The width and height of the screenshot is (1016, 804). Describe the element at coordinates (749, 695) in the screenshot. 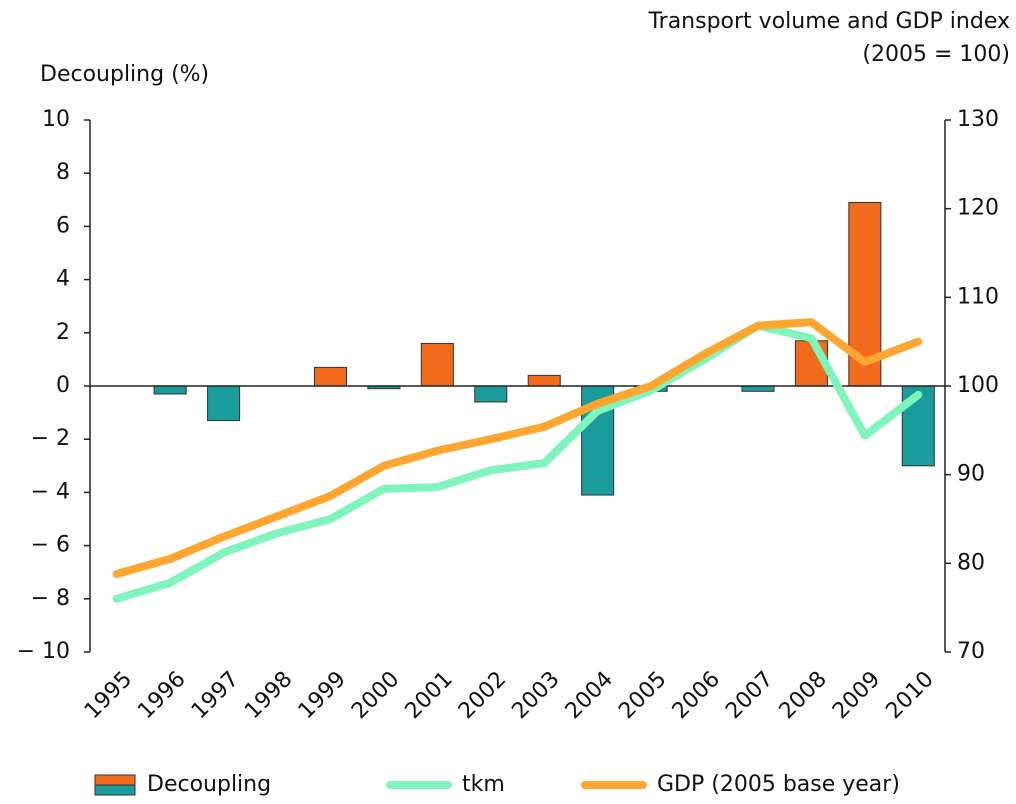

I see `x-tick-label: 2007` at that location.